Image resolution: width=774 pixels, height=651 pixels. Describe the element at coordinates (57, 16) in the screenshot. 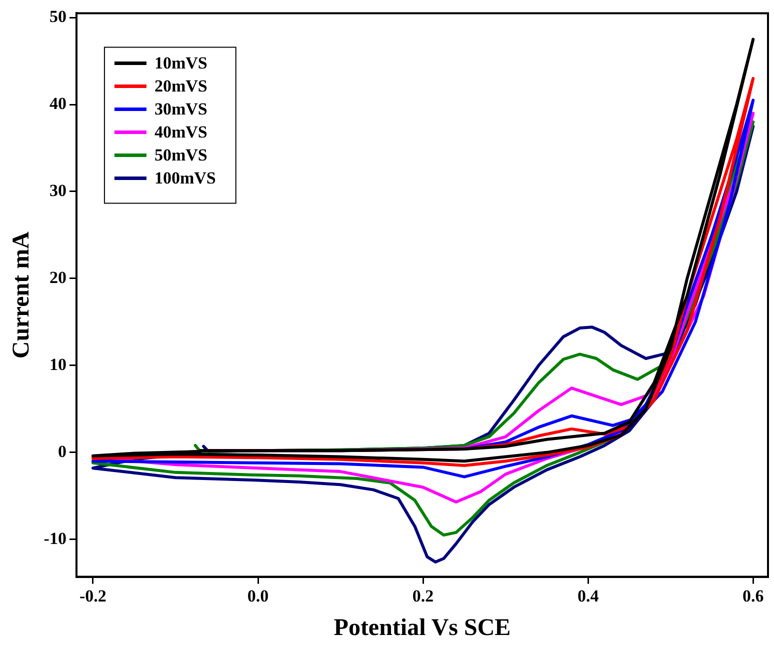

I see `y-tick-label: 50` at that location.